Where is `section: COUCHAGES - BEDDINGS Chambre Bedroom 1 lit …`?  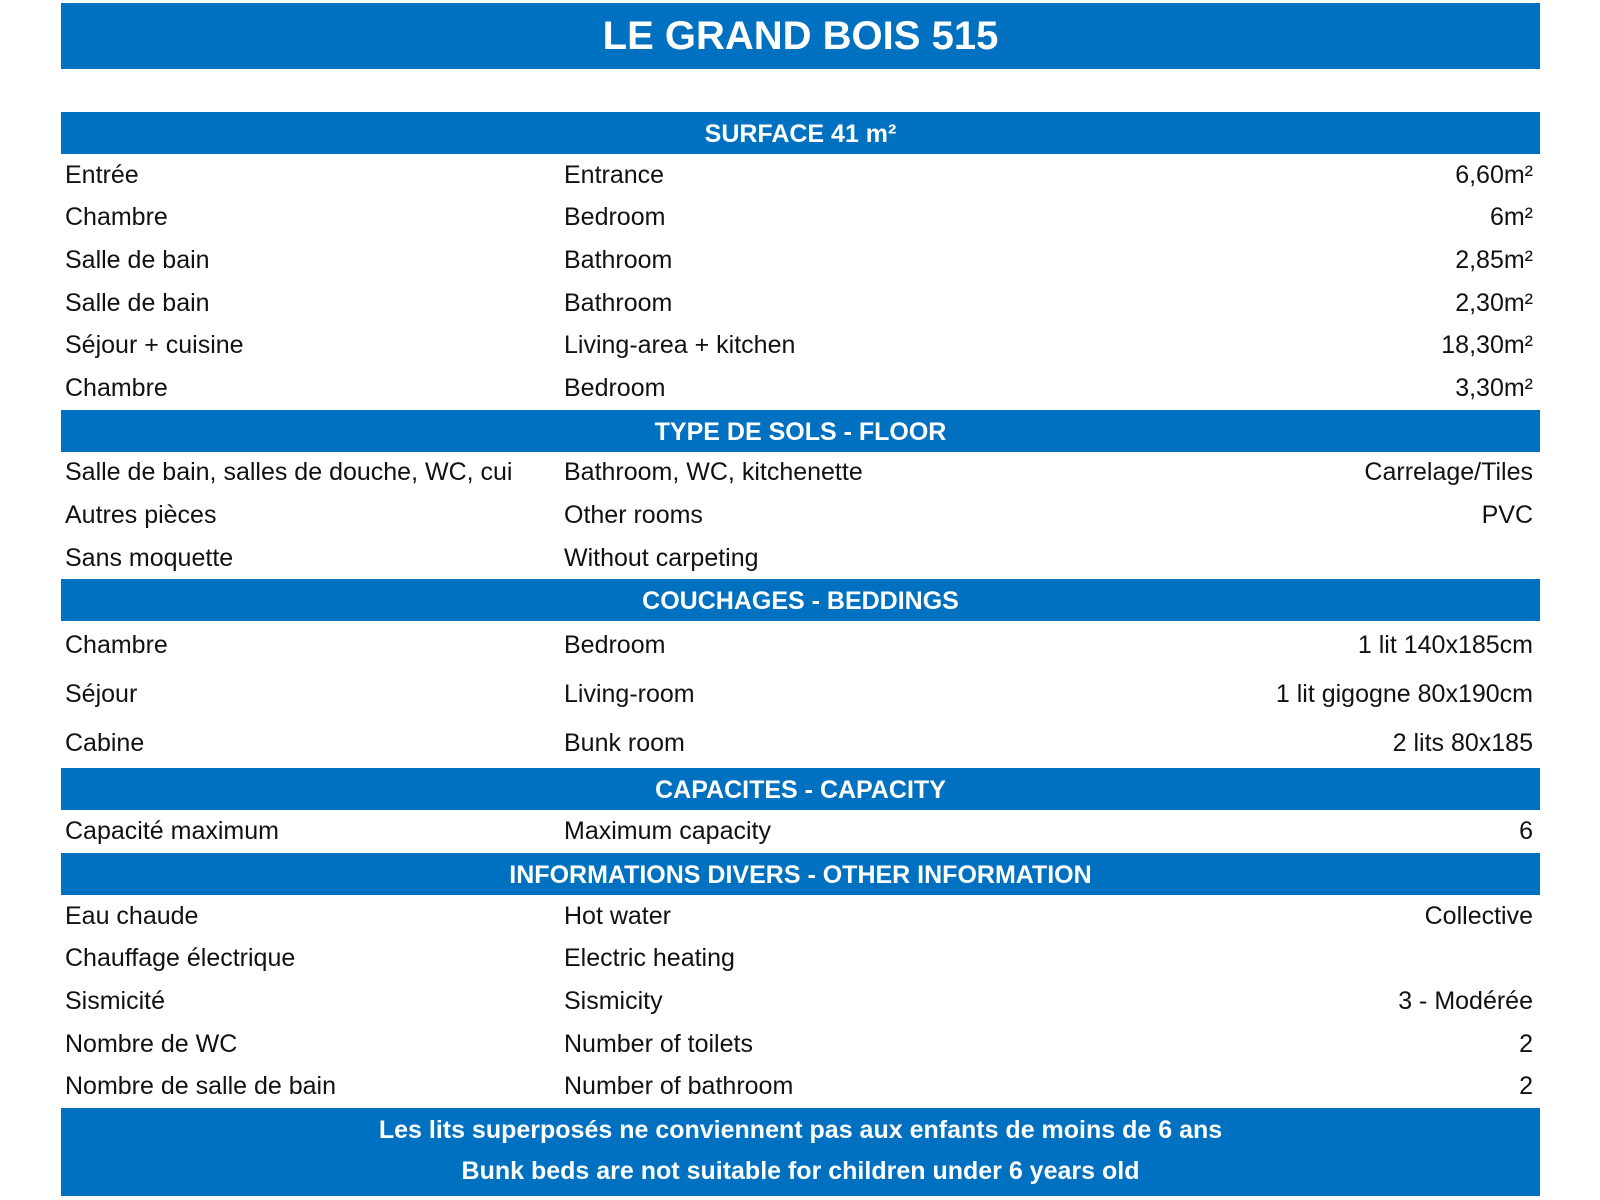 section: COUCHAGES - BEDDINGS Chambre Bedroom 1 lit … is located at coordinates (800, 673).